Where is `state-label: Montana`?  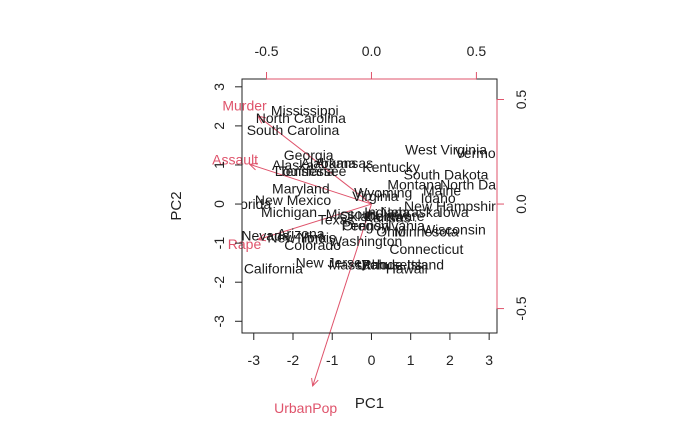
state-label: Montana is located at coordinates (414, 185).